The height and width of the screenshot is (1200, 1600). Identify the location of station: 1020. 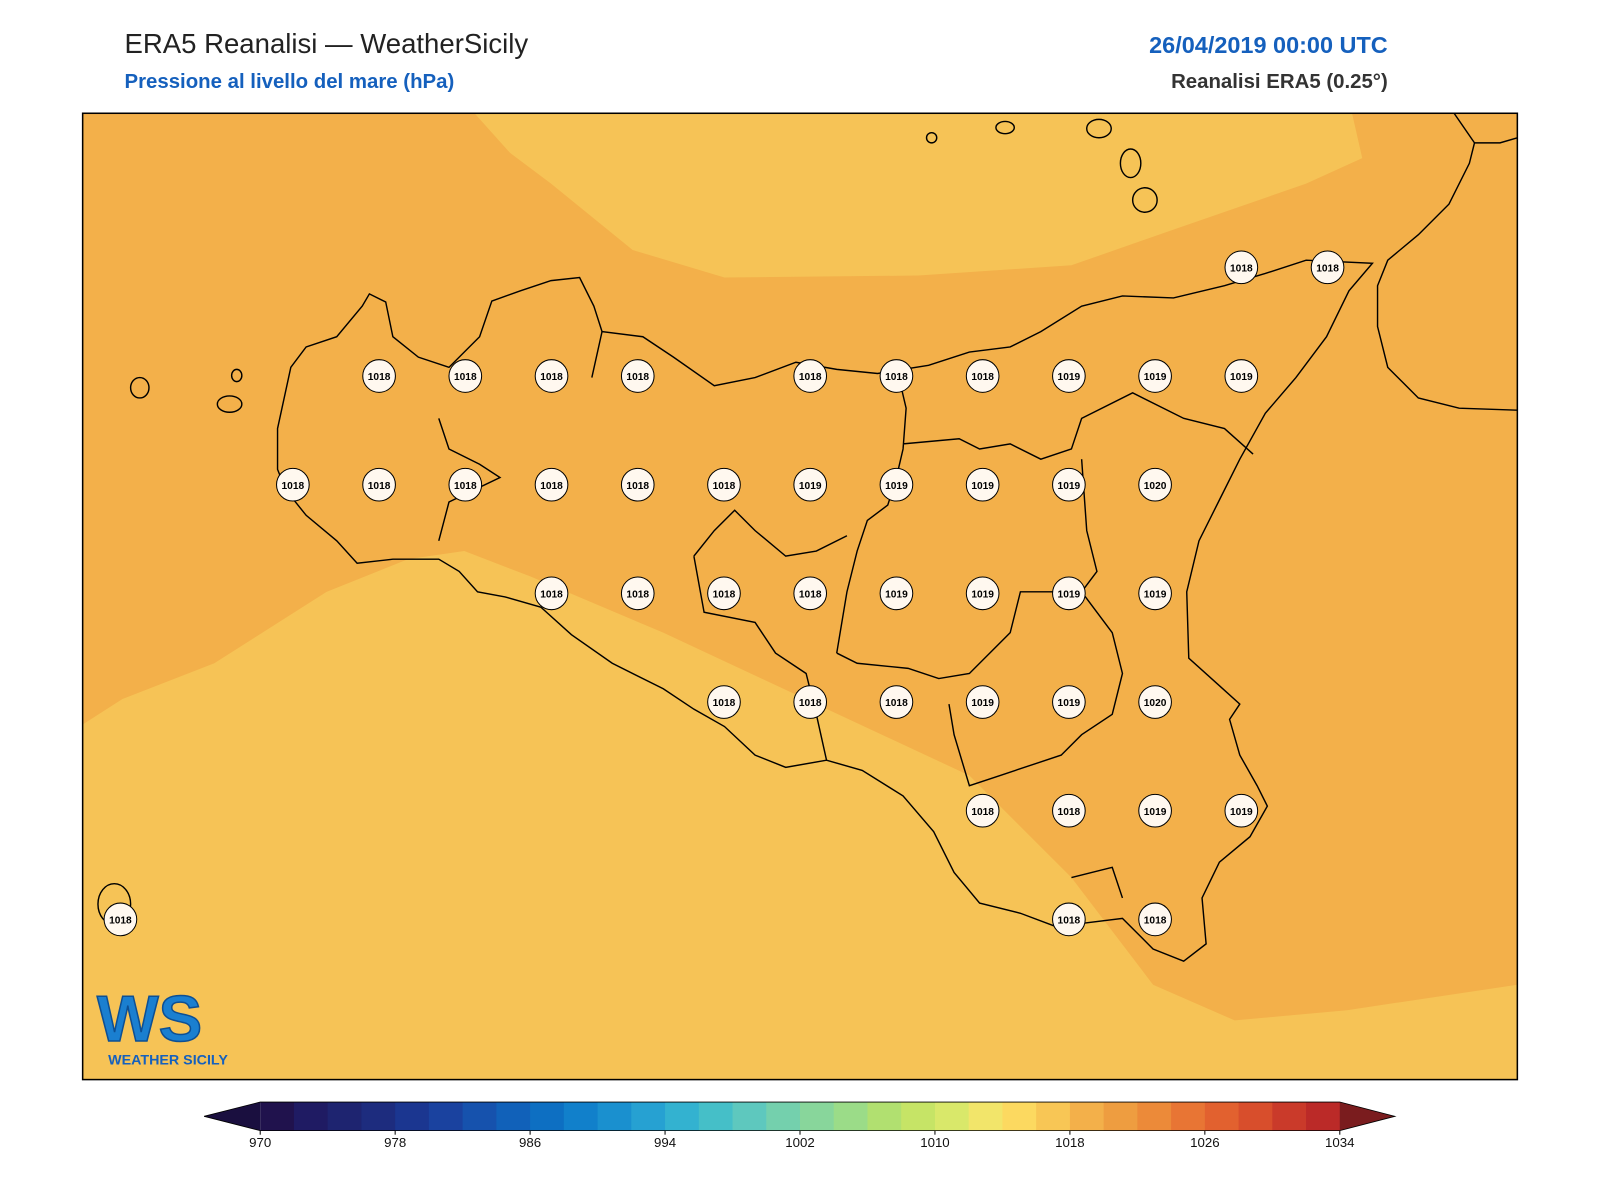
(1155, 484).